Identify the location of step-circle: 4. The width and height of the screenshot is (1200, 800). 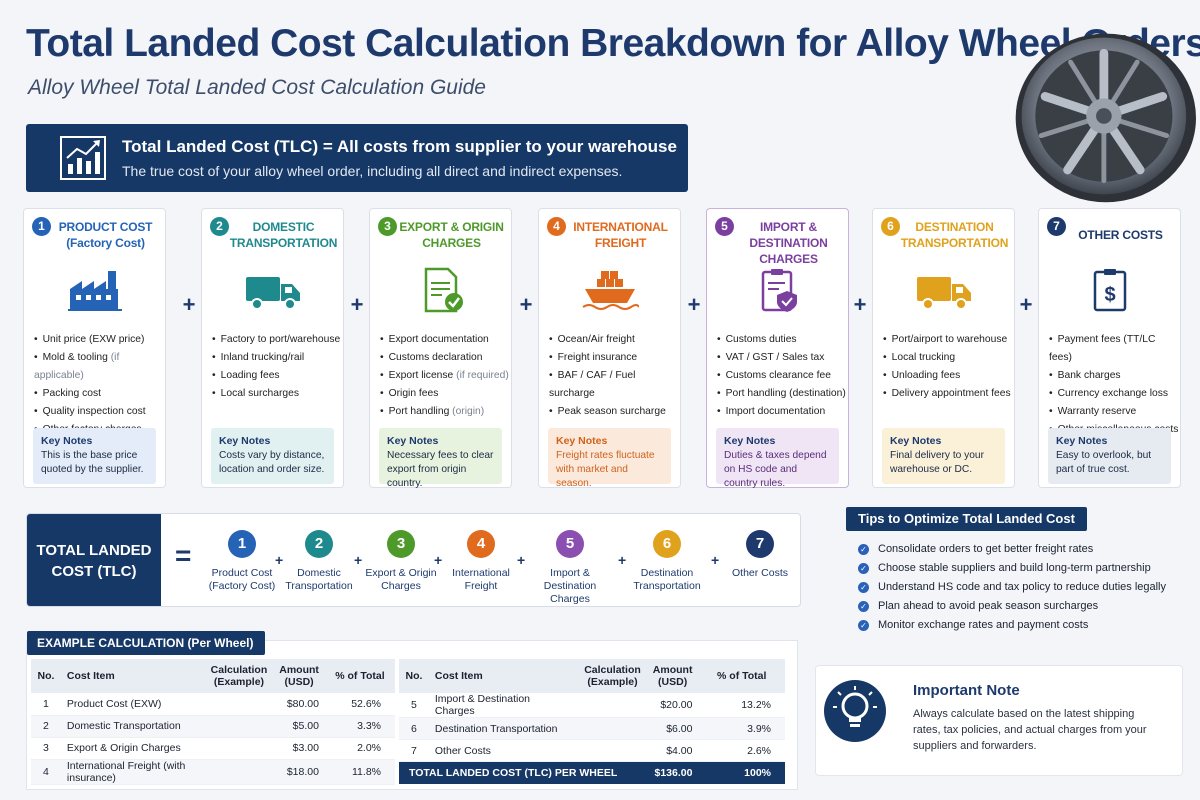
(481, 544).